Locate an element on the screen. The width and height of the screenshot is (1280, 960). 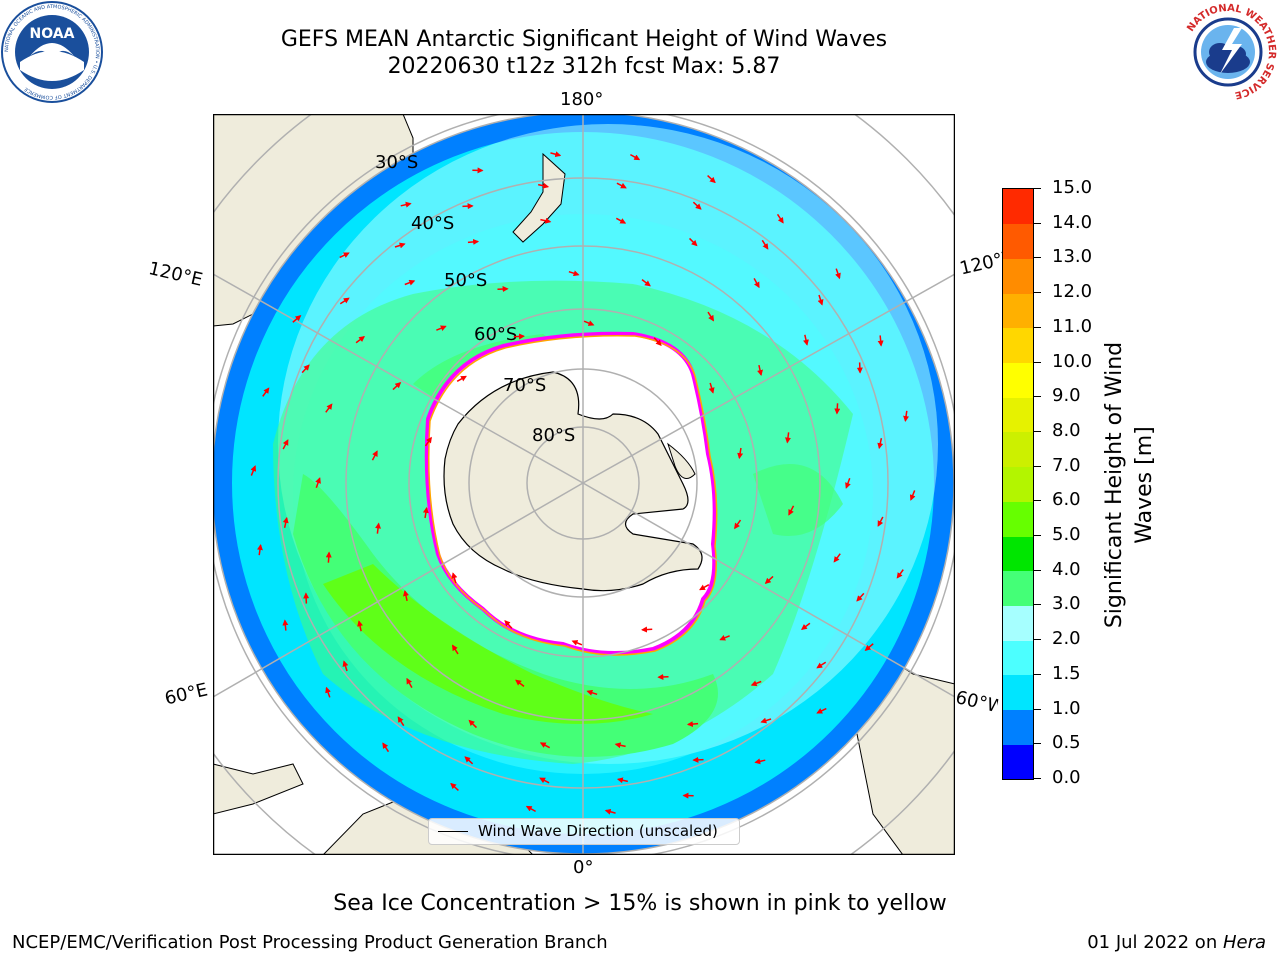
lon-label-120e: 120°E is located at coordinates (175, 274).